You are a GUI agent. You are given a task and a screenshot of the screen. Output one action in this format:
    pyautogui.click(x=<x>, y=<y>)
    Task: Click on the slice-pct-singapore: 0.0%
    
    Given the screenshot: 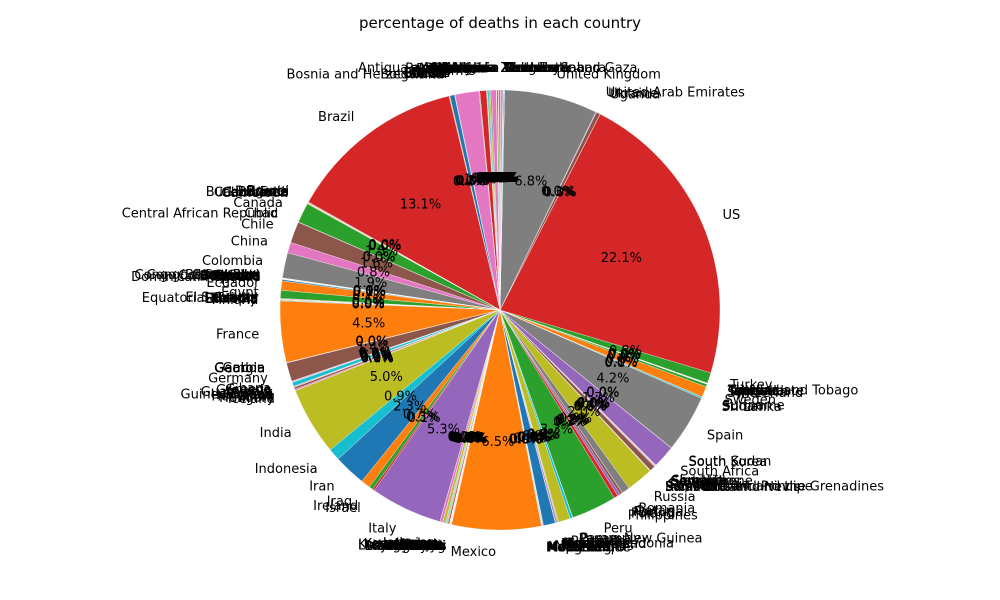 What is the action you would take?
    pyautogui.click(x=593, y=403)
    